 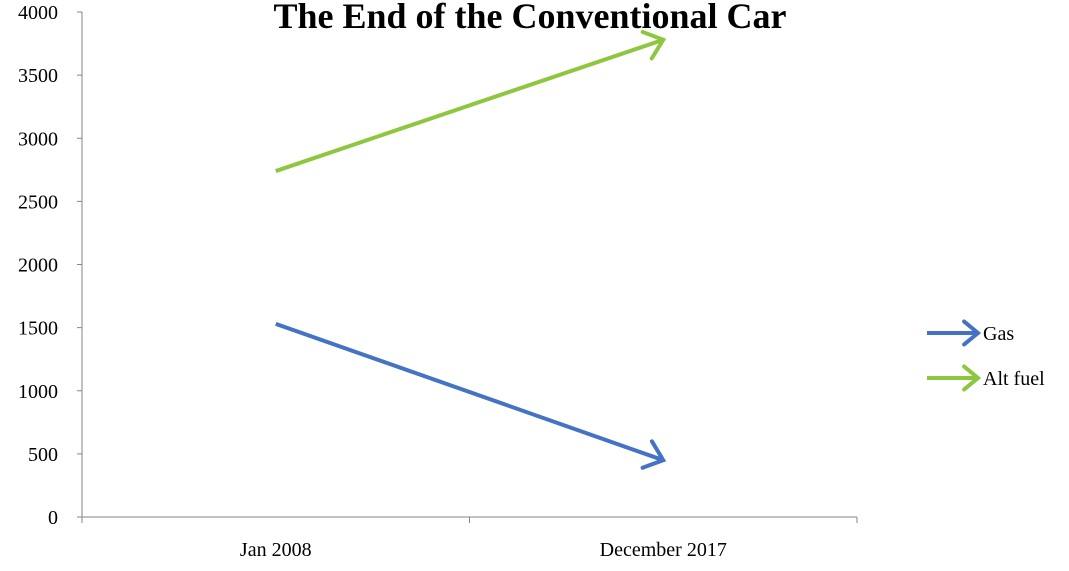 I want to click on y-tick-label: 500, so click(x=43, y=455).